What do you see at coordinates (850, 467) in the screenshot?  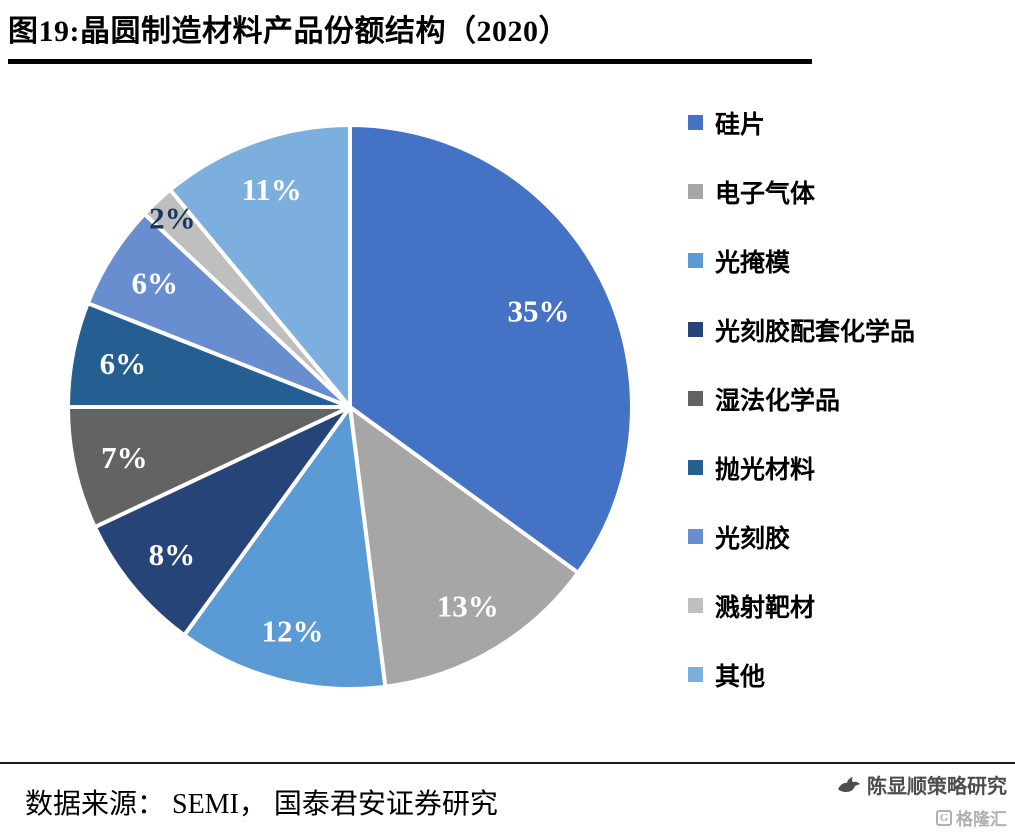 I see `legend-item-6: 抛光材料` at bounding box center [850, 467].